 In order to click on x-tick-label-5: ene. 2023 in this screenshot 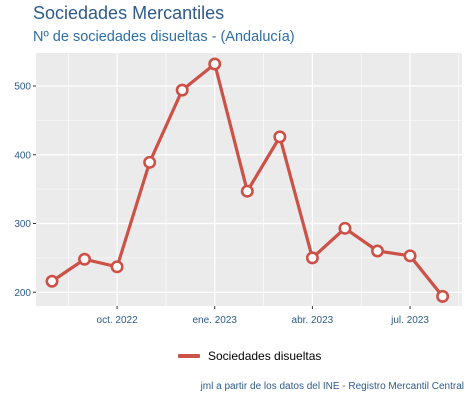, I will do `click(215, 320)`.